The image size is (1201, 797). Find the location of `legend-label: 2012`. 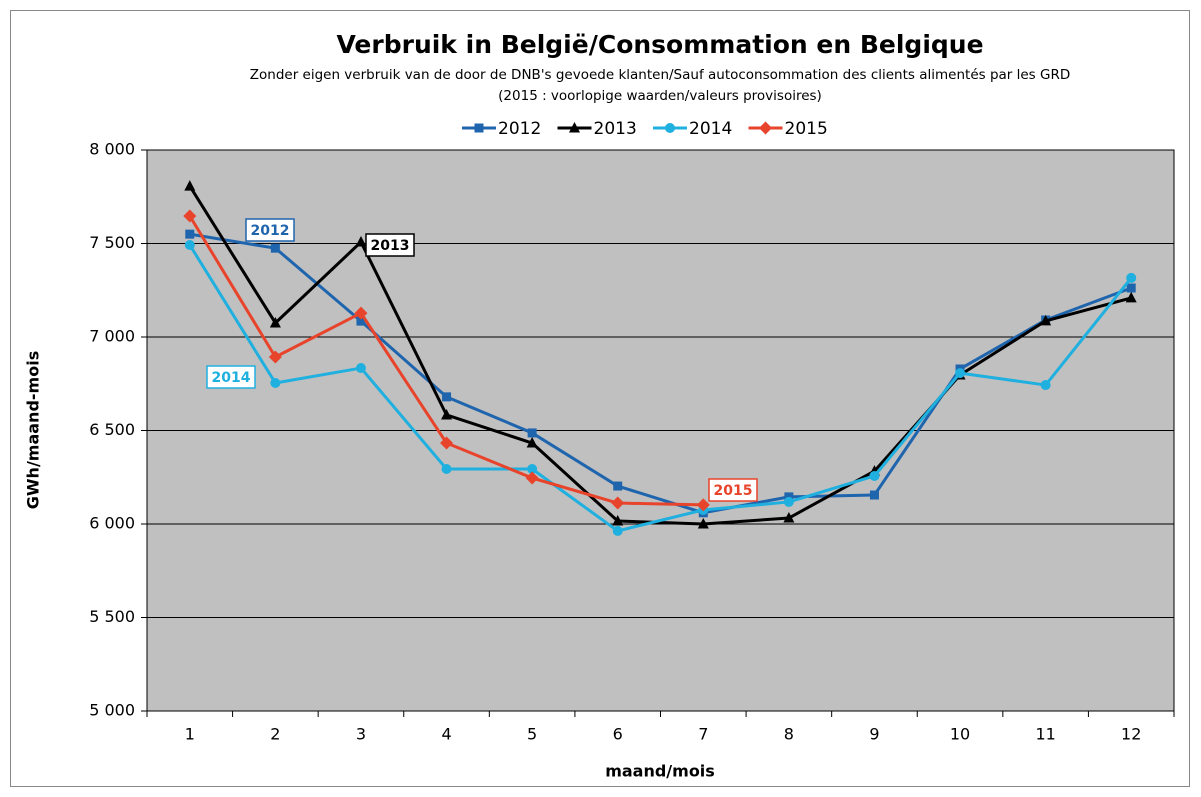

legend-label: 2012 is located at coordinates (519, 129).